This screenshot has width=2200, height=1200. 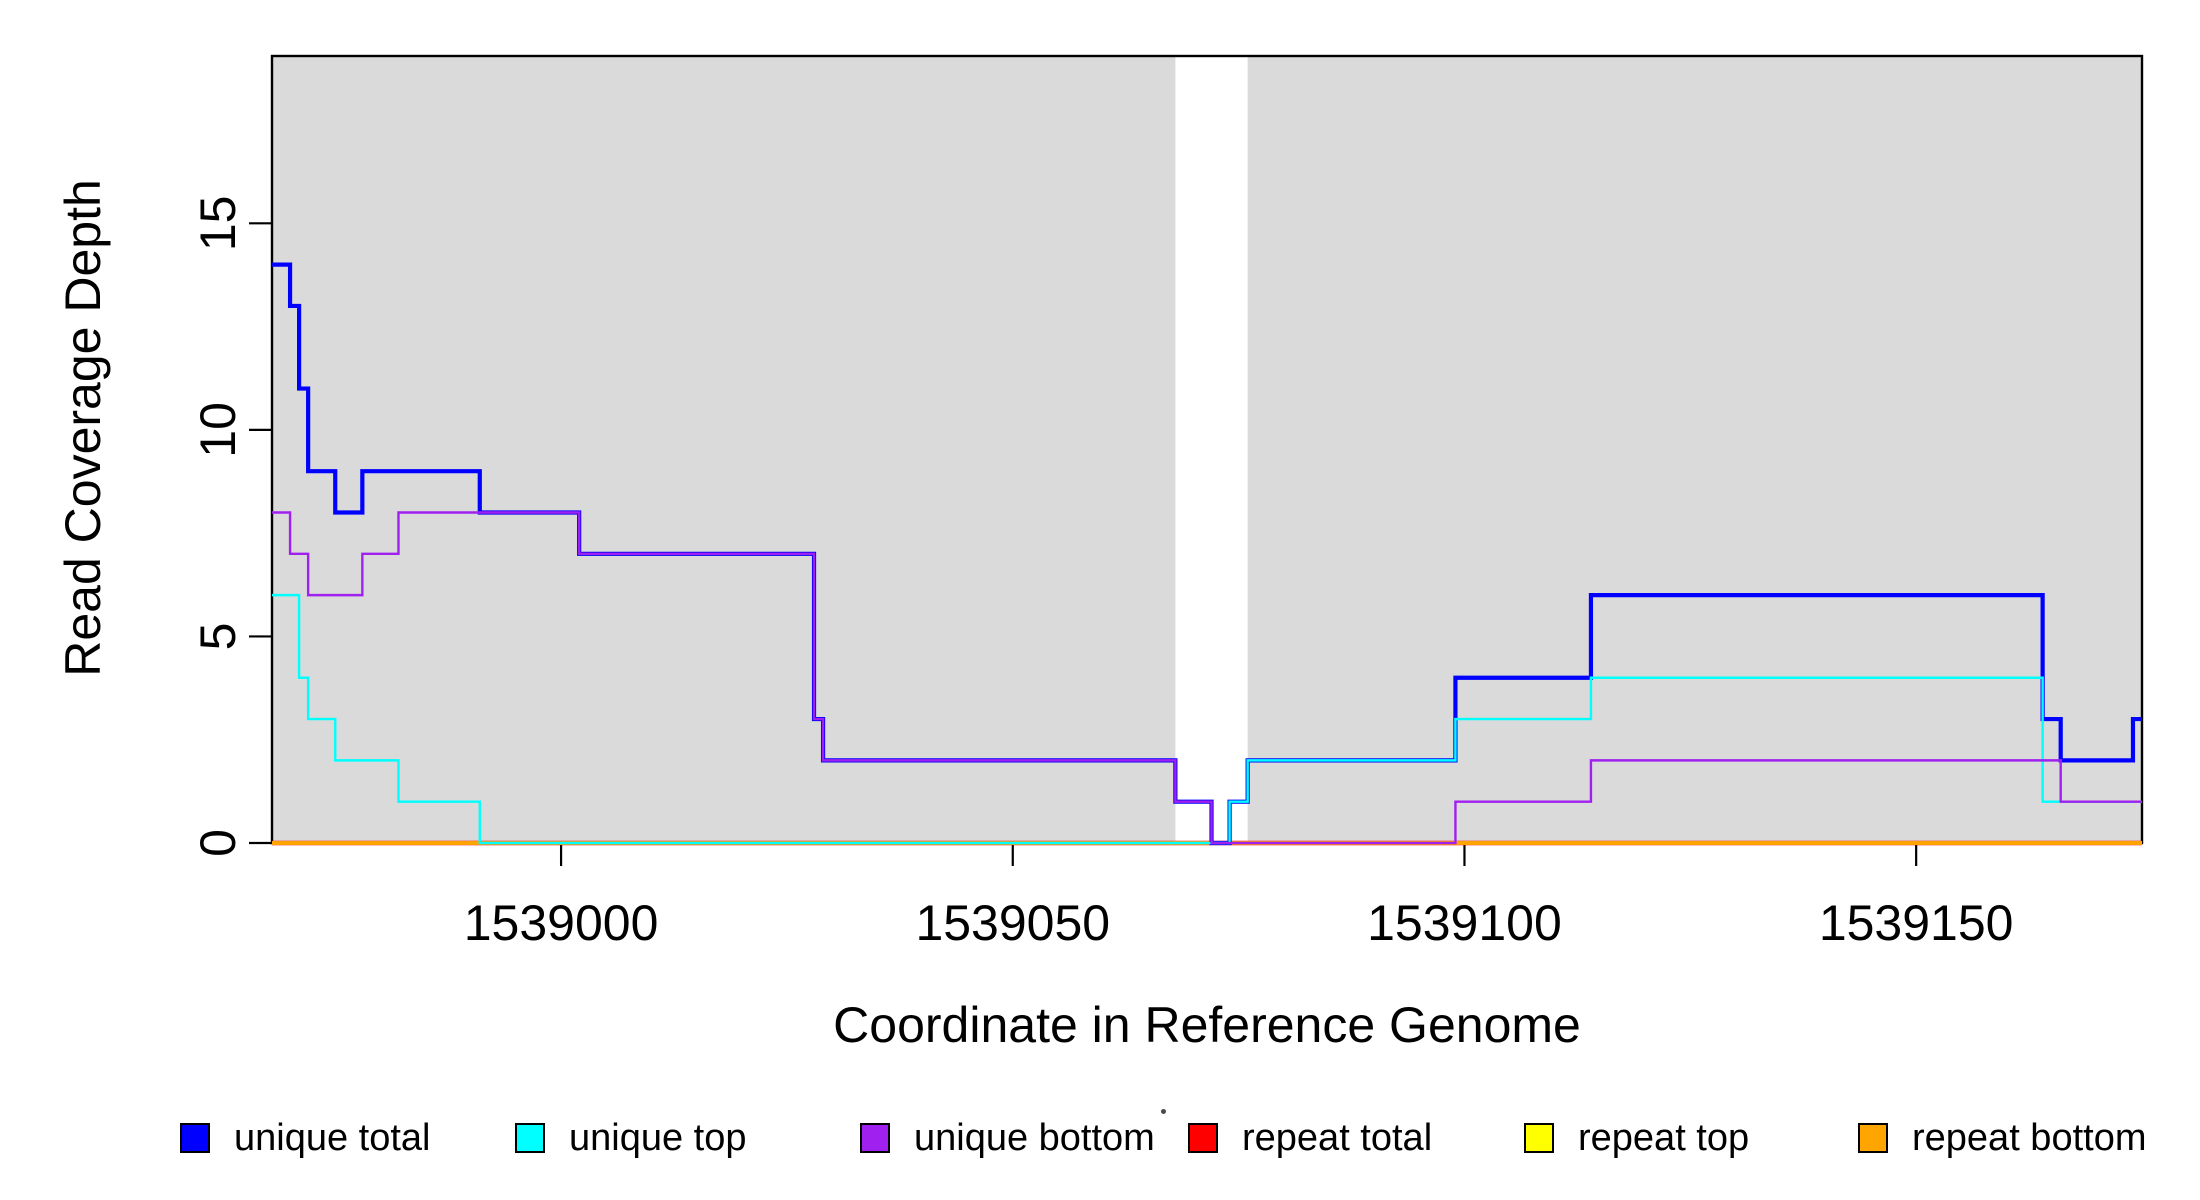 I want to click on x-axis-tick-label: 1539150, so click(x=1916, y=923).